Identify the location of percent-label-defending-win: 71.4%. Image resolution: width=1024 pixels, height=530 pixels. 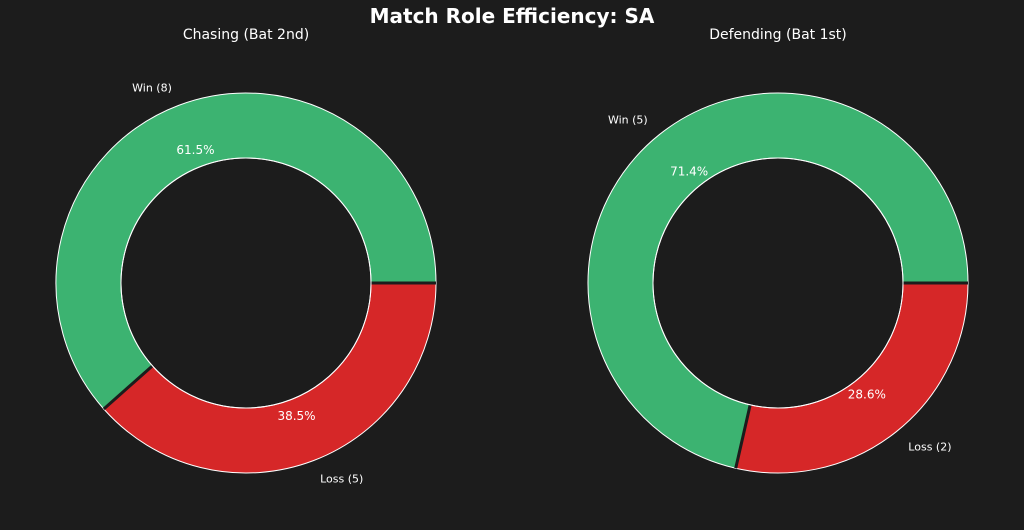
(689, 172).